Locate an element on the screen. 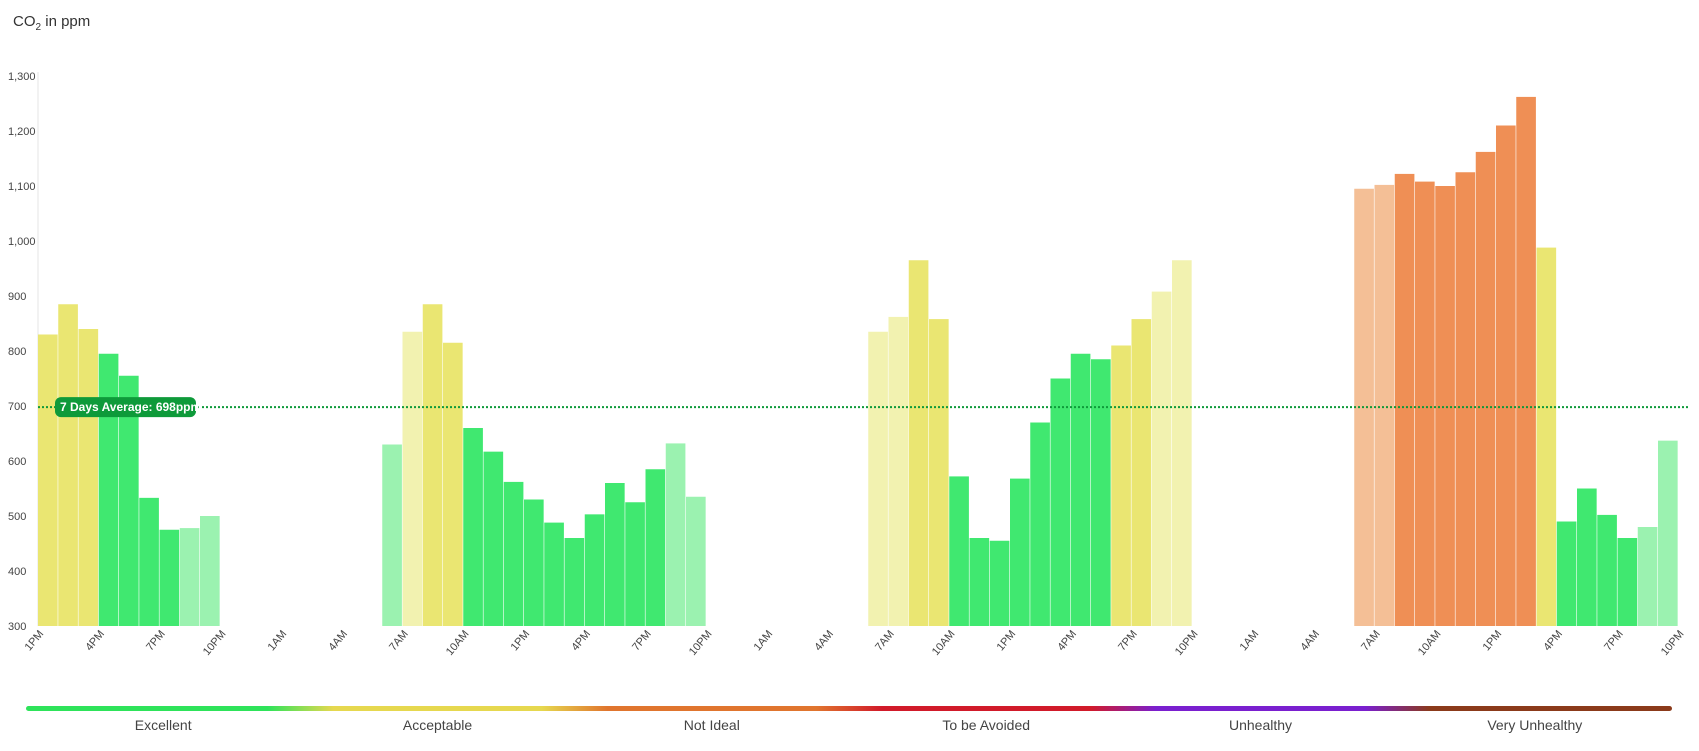  y-tick-label: 900 is located at coordinates (17, 297).